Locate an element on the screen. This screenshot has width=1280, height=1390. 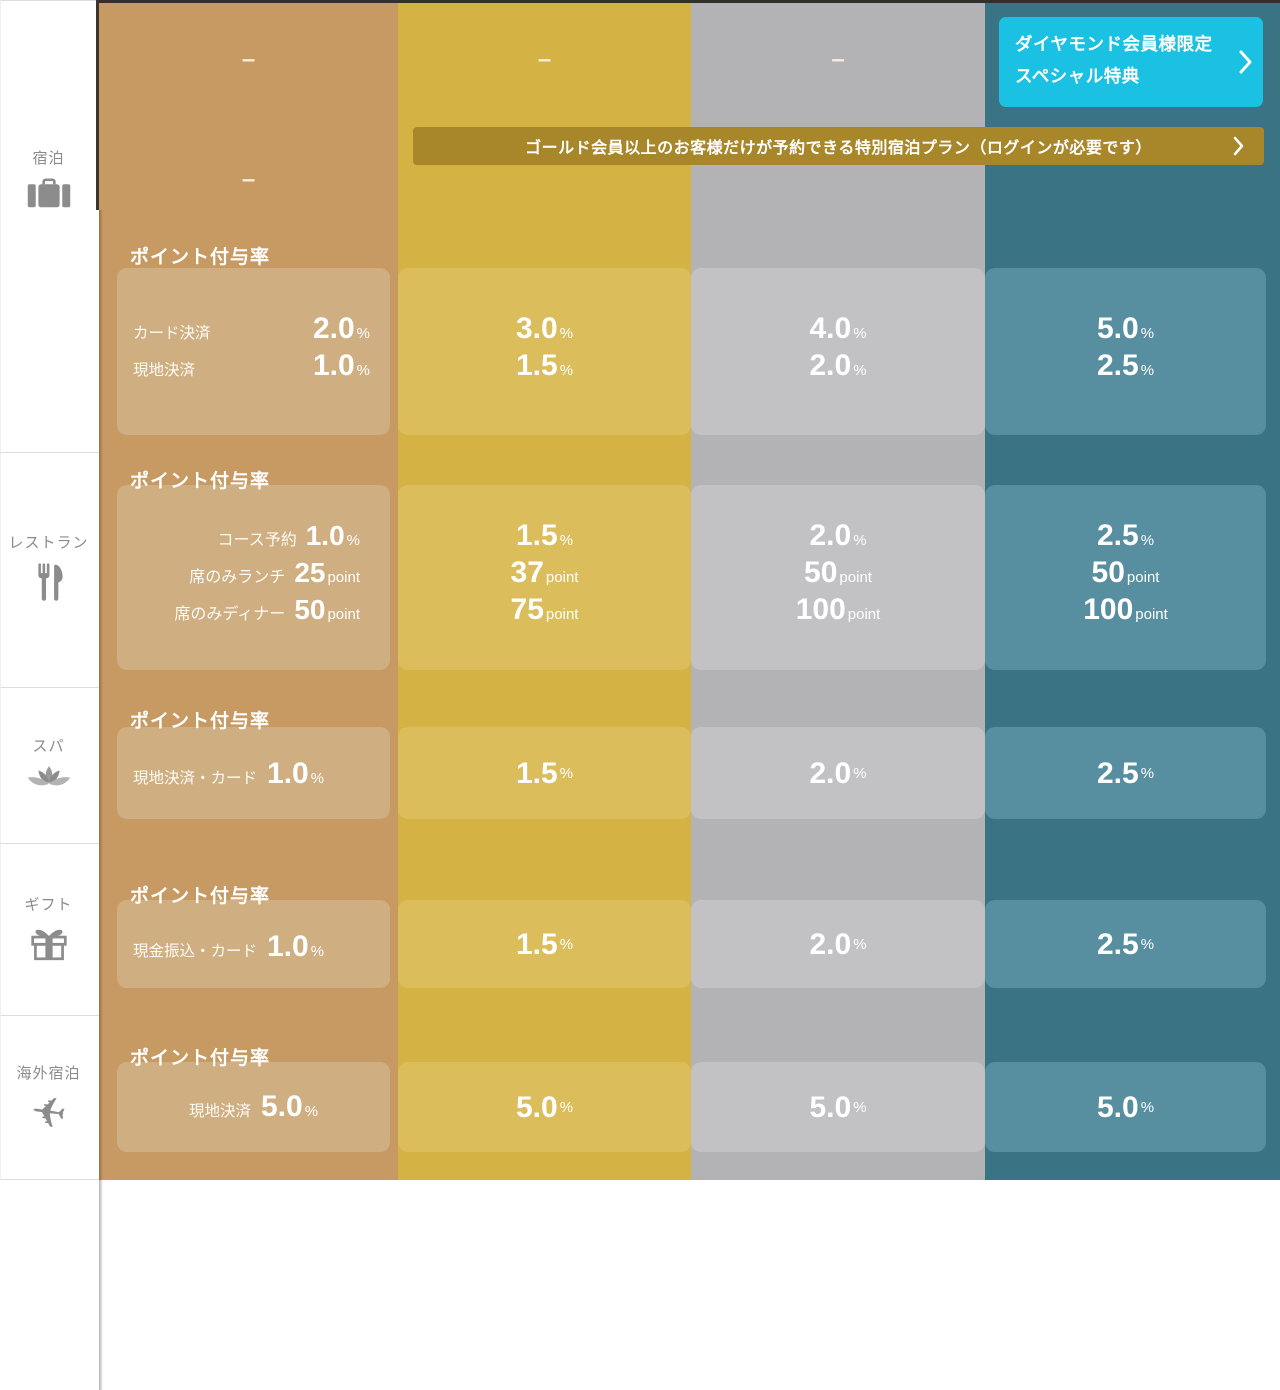
gold-plan-banner-text: ゴールド会員以上のお客様だけが予約できる特別宿泊プラン（ログインが必要です） is located at coordinates (838, 148).